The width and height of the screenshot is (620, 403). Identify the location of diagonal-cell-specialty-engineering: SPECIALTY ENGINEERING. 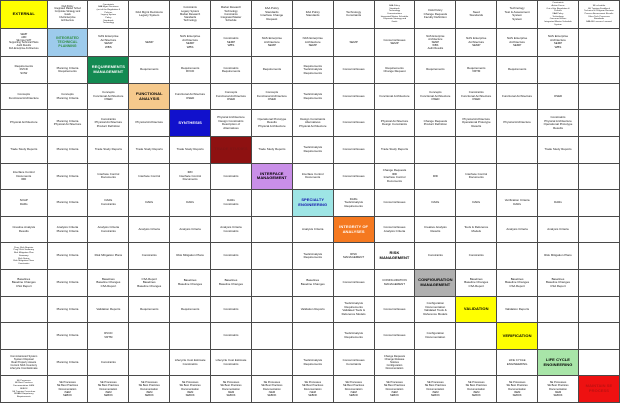
(312, 203).